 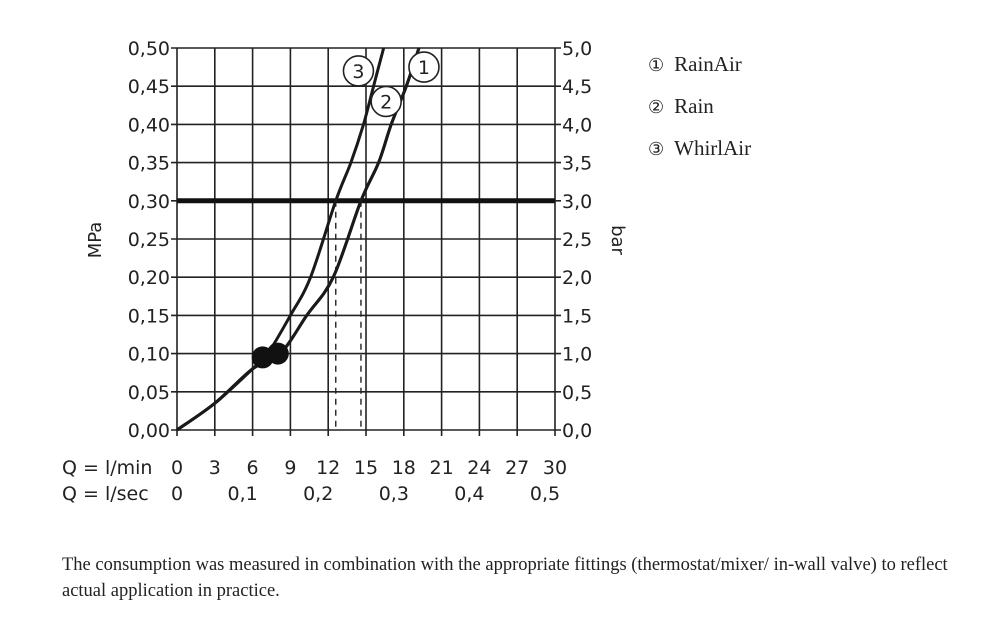 What do you see at coordinates (149, 49) in the screenshot?
I see `y-left-tick-label: 0,50` at bounding box center [149, 49].